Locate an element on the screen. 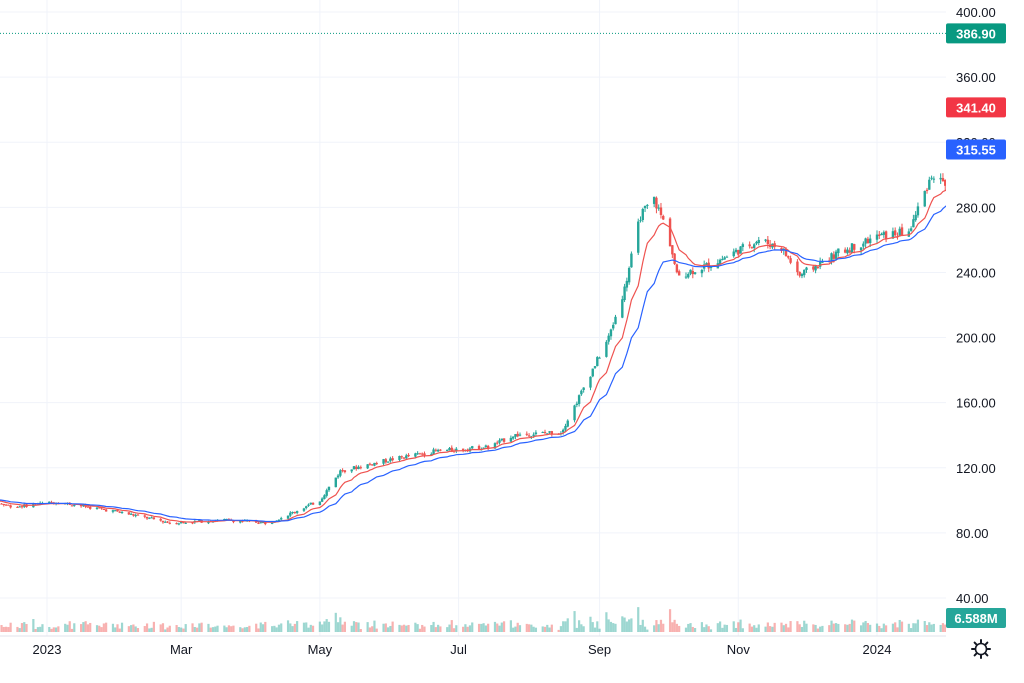 The height and width of the screenshot is (683, 1024). time-axis: 2023 Mar May Jul Sep Nov 2024 is located at coordinates (462, 649).